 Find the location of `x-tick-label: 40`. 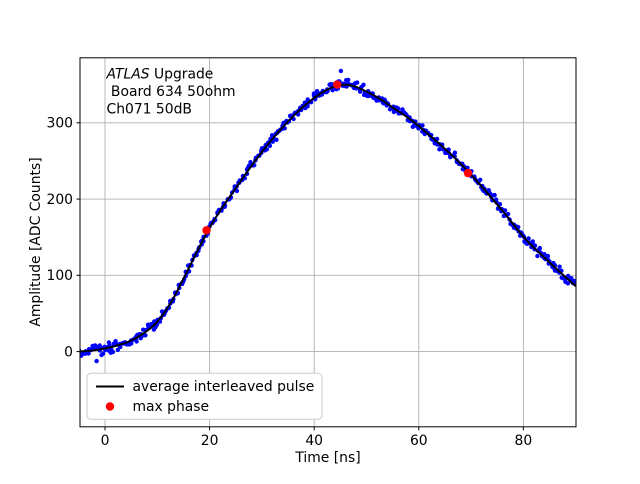

x-tick-label: 40 is located at coordinates (314, 441).